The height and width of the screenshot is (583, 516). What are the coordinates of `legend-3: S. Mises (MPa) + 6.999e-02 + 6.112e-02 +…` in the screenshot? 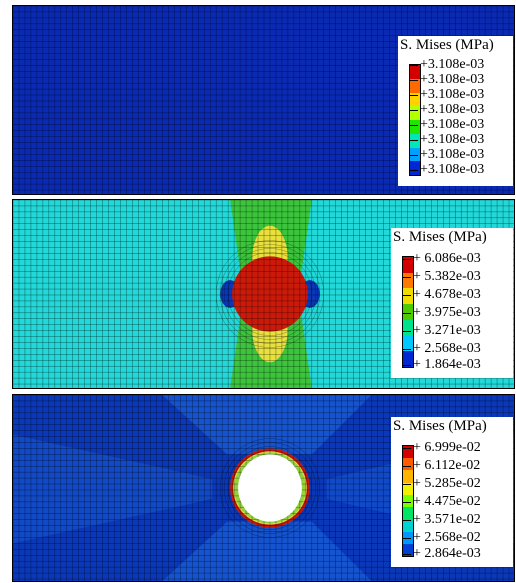 It's located at (452, 492).